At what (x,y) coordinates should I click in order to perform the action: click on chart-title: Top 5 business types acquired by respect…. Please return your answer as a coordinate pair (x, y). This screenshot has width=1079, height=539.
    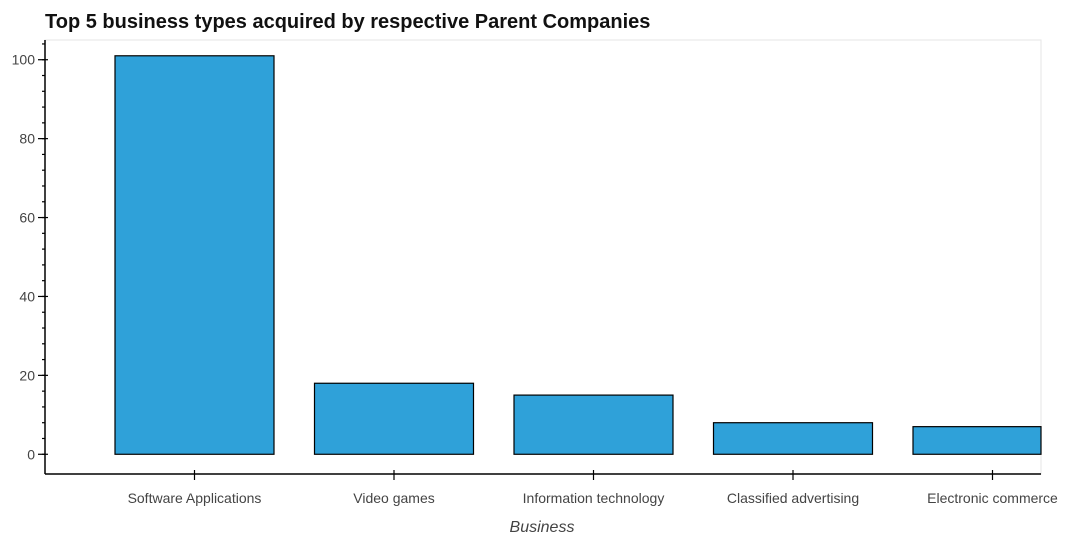
    Looking at the image, I should click on (347, 22).